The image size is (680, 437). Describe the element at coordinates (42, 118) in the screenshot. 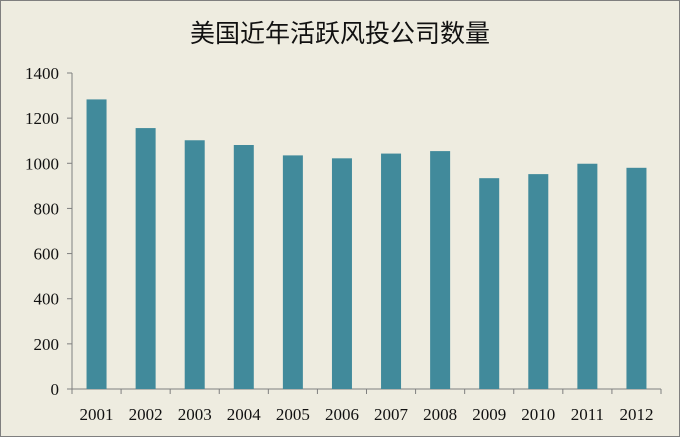

I see `y-tick-label: 1200` at that location.